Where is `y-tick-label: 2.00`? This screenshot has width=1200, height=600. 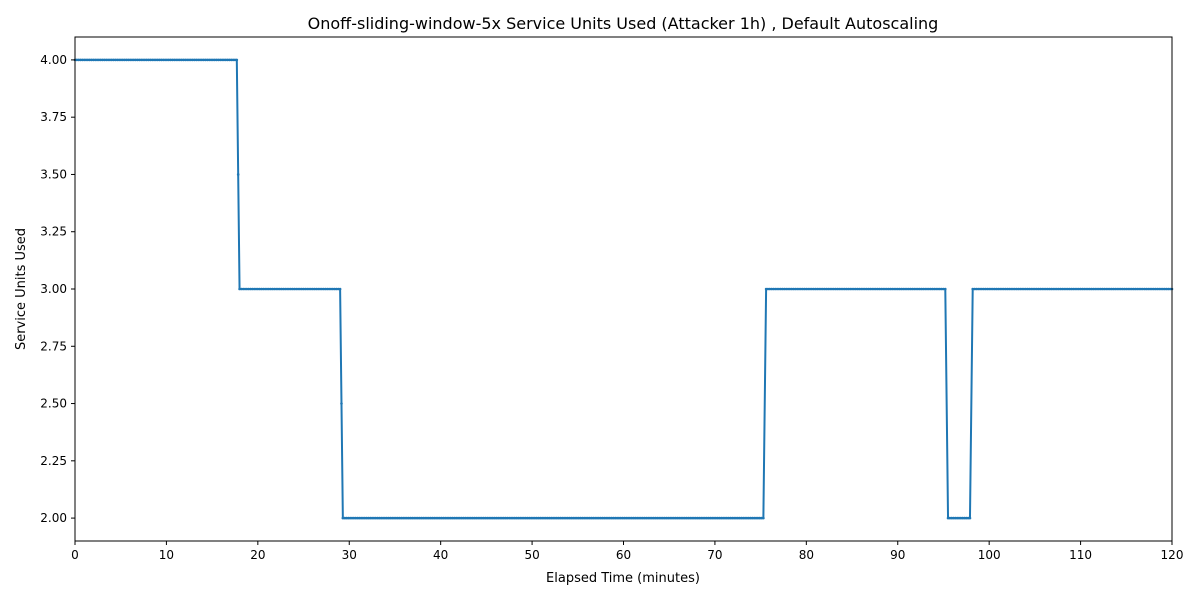
y-tick-label: 2.00 is located at coordinates (53, 518).